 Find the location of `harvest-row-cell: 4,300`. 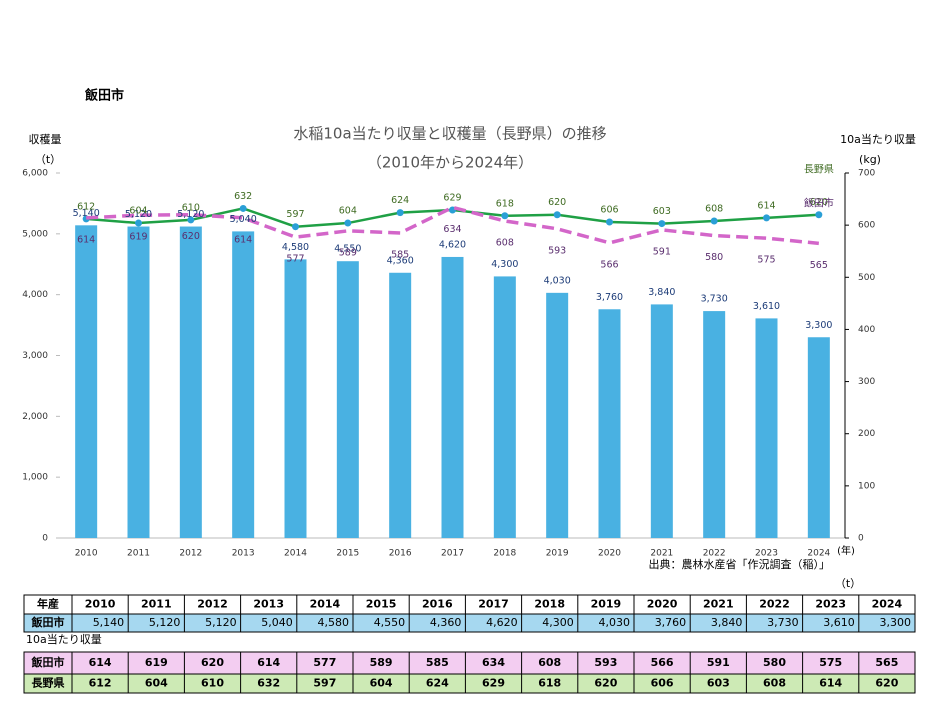

harvest-row-cell: 4,300 is located at coordinates (558, 622).